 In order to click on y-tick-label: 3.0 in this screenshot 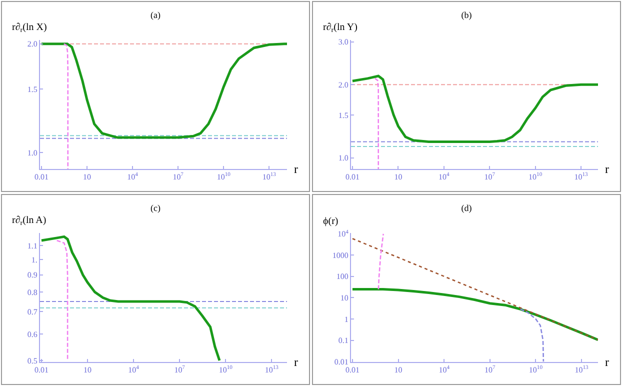, I will do `click(343, 42)`.